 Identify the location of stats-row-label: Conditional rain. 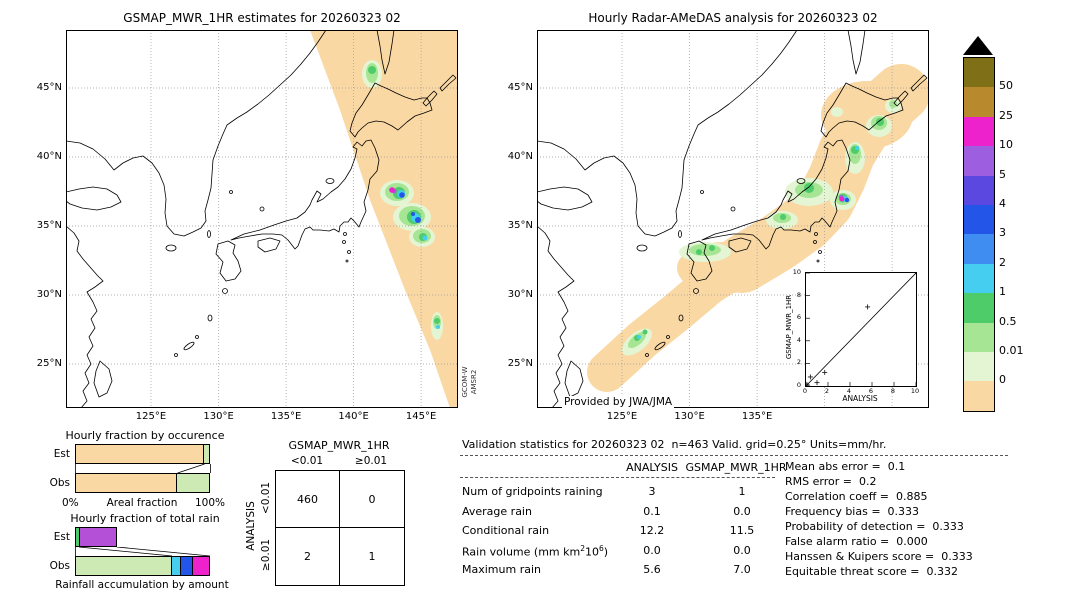
(506, 530).